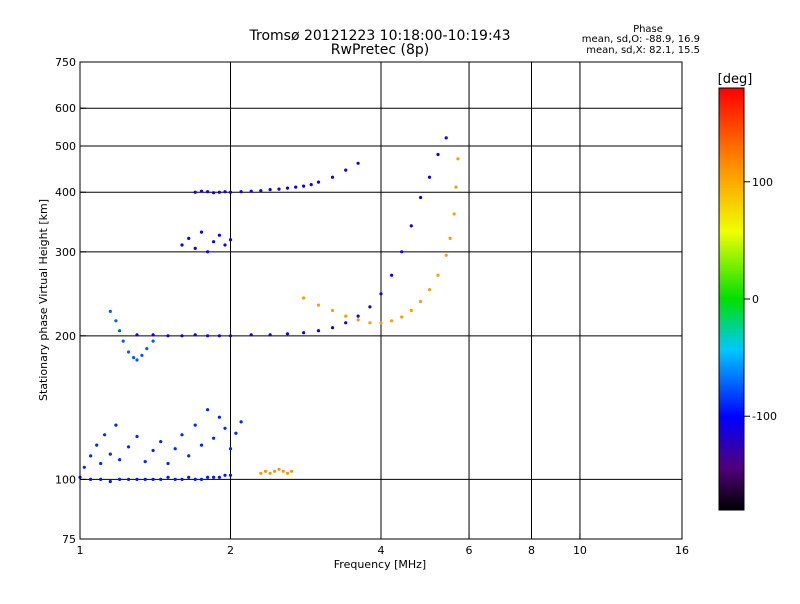 The height and width of the screenshot is (604, 800). Describe the element at coordinates (764, 416) in the screenshot. I see `colorbar-tick-label: -100` at that location.